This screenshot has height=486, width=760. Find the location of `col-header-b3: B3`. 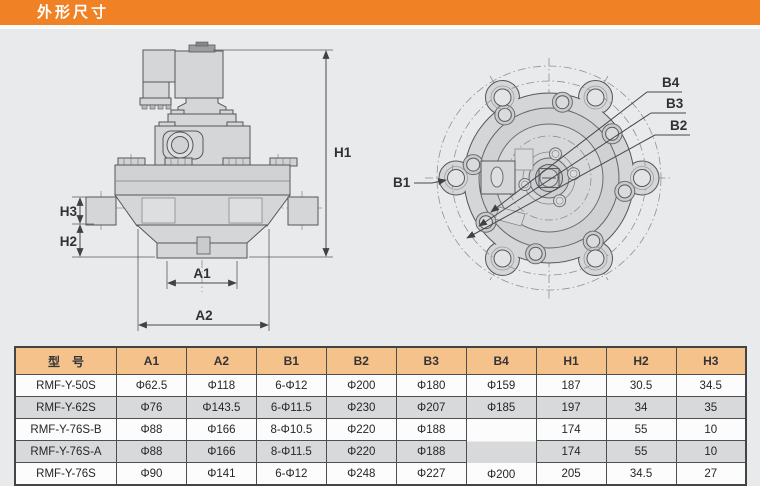

col-header-b3: B3 is located at coordinates (431, 360).